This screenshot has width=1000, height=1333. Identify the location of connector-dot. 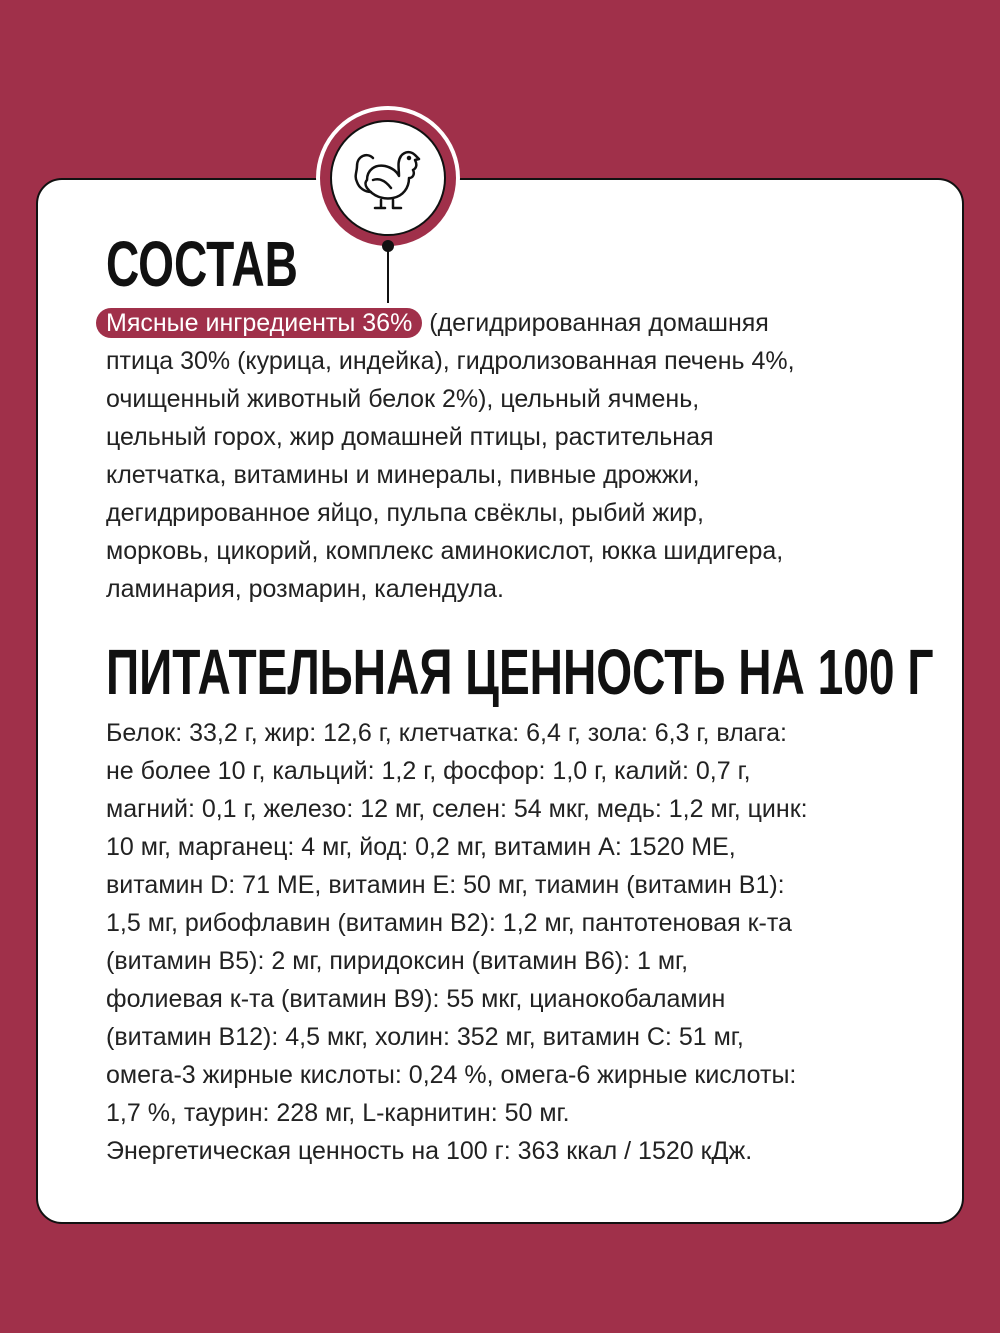
(388, 246).